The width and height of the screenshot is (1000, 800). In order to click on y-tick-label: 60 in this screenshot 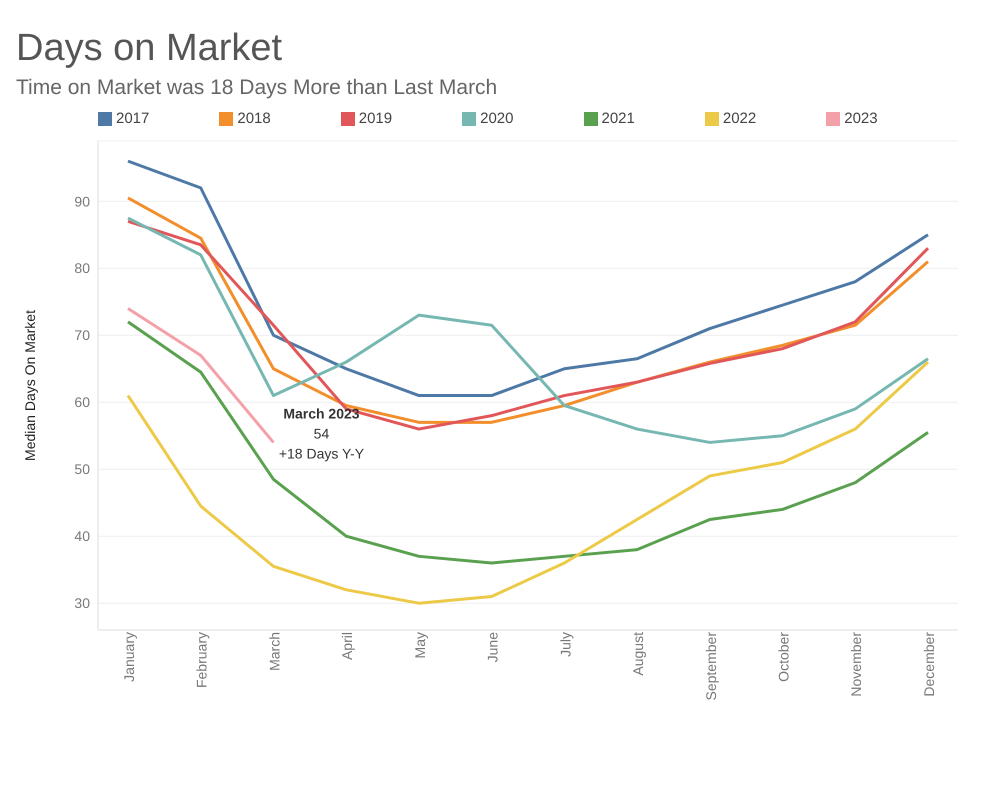, I will do `click(82, 402)`.